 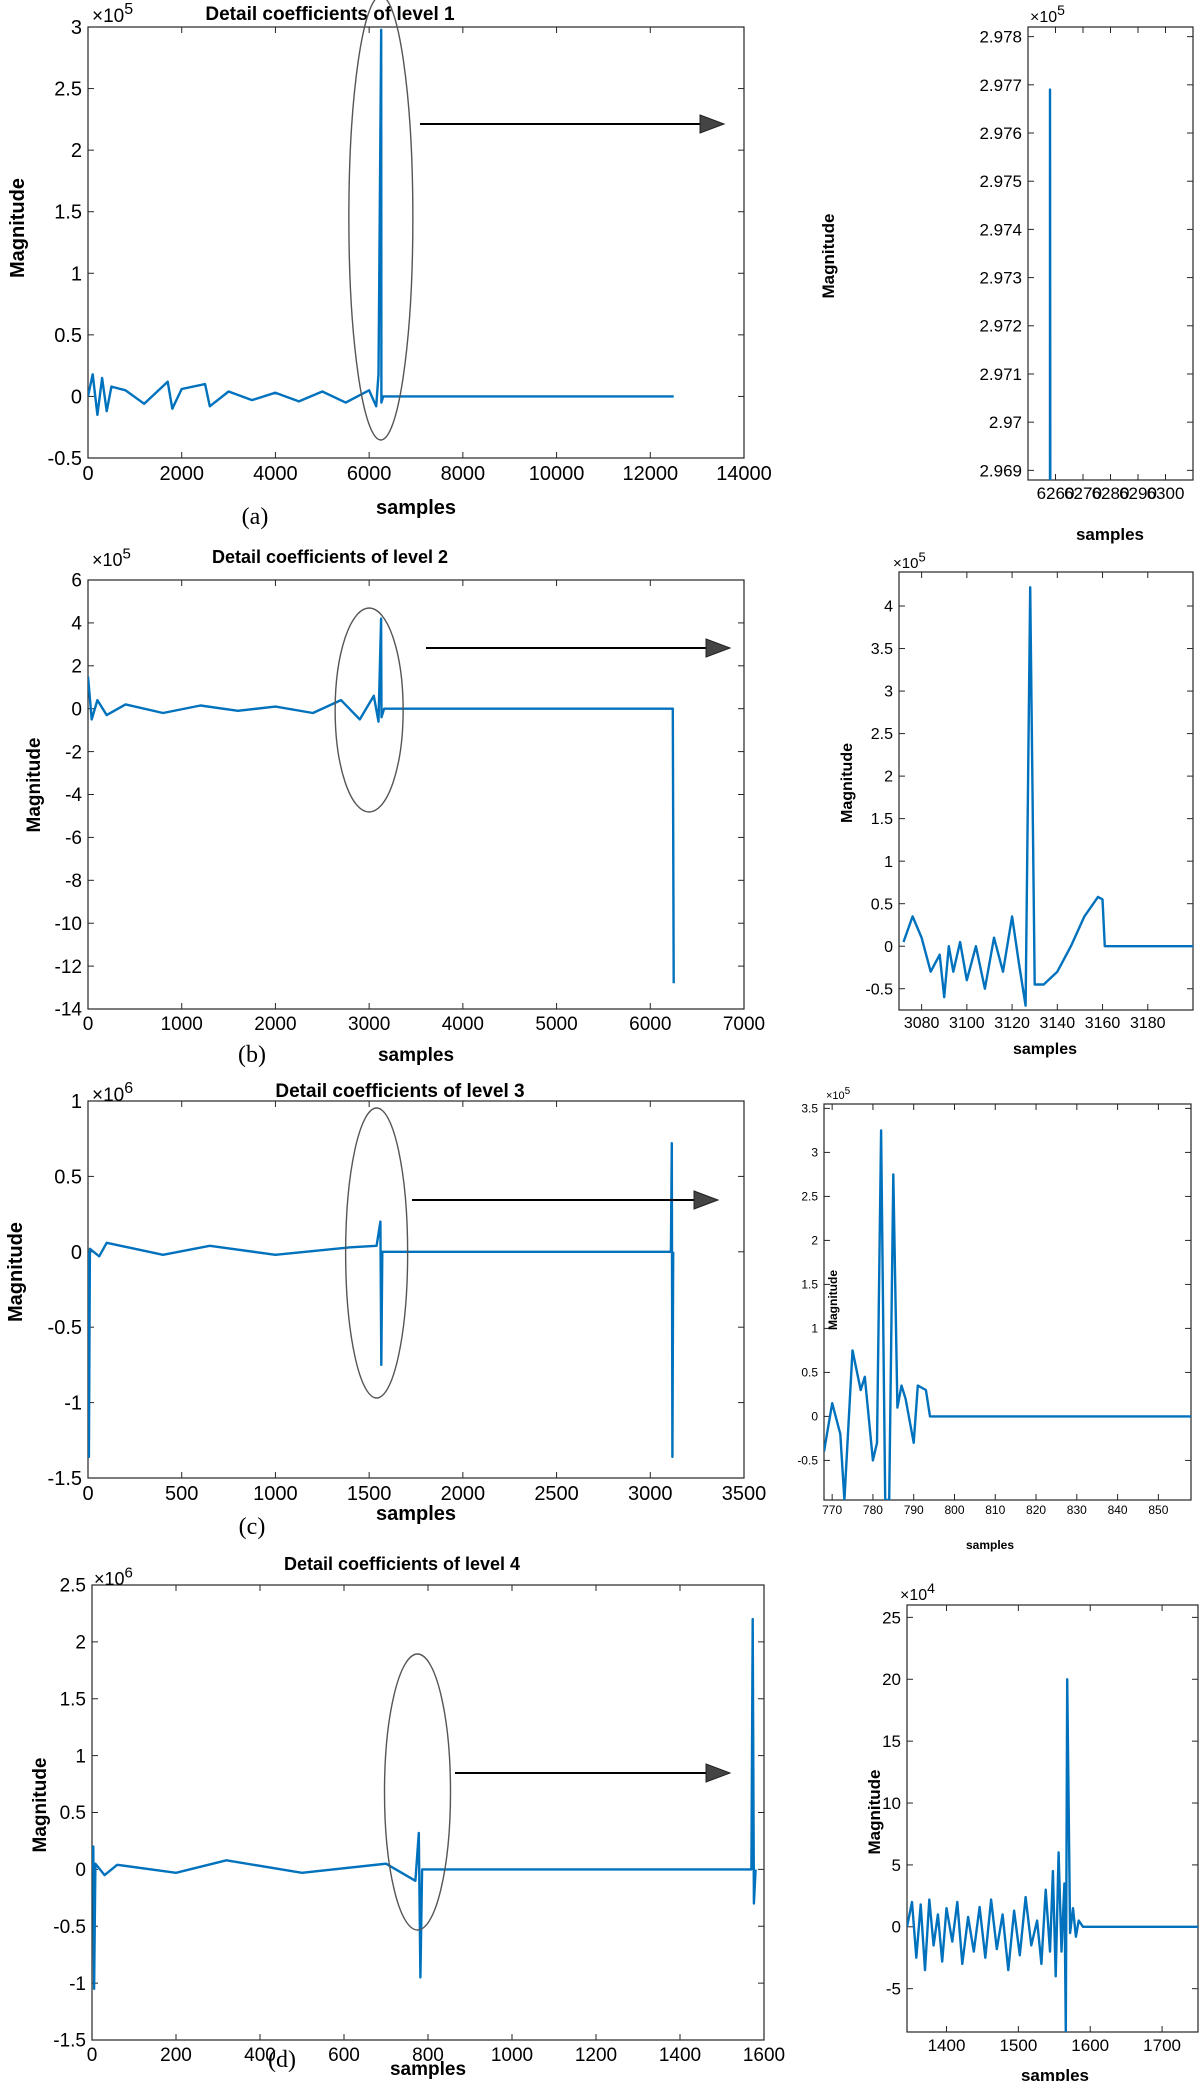 I want to click on panel-4-xtick-label-5: 2500, so click(x=556, y=1494).